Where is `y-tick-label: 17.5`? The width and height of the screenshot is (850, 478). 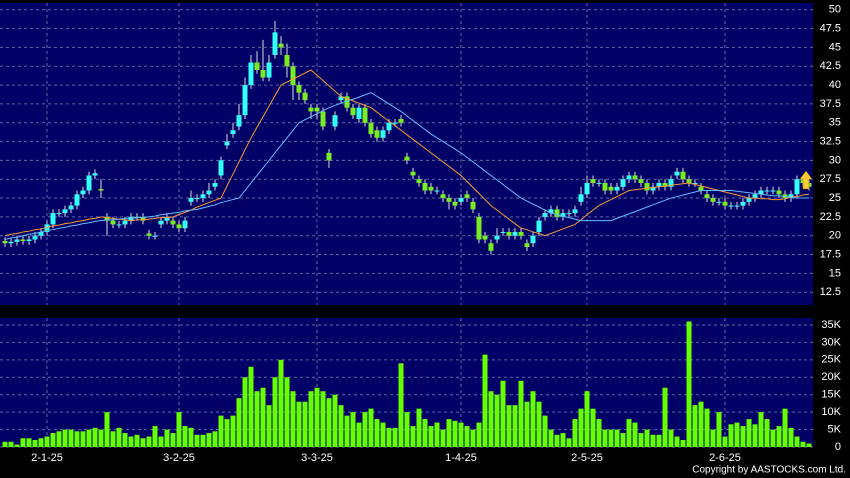
y-tick-label: 17.5 is located at coordinates (830, 254).